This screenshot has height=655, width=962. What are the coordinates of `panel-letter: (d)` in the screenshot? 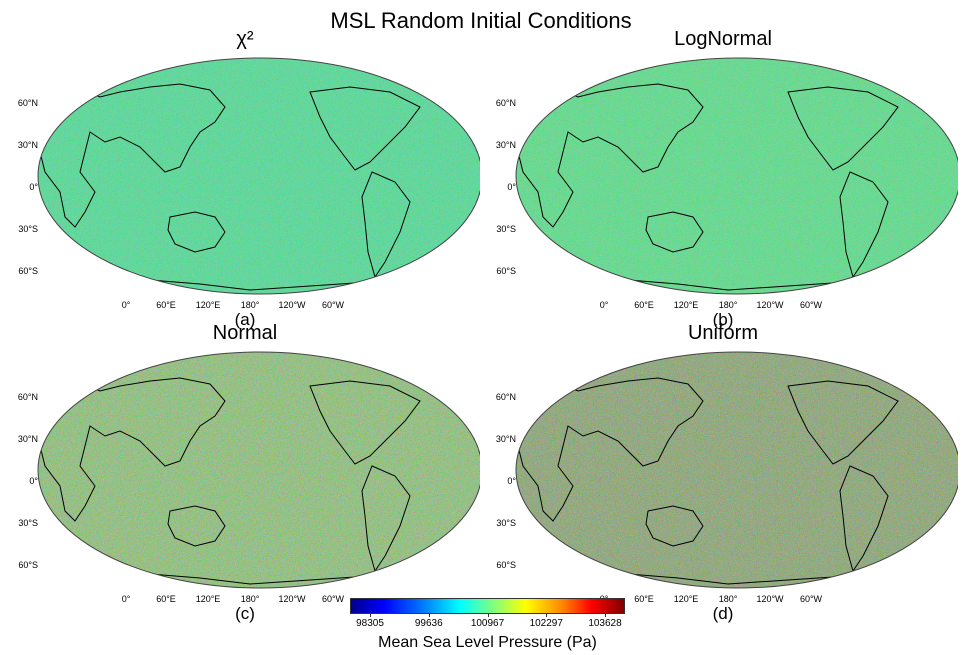 It's located at (723, 613).